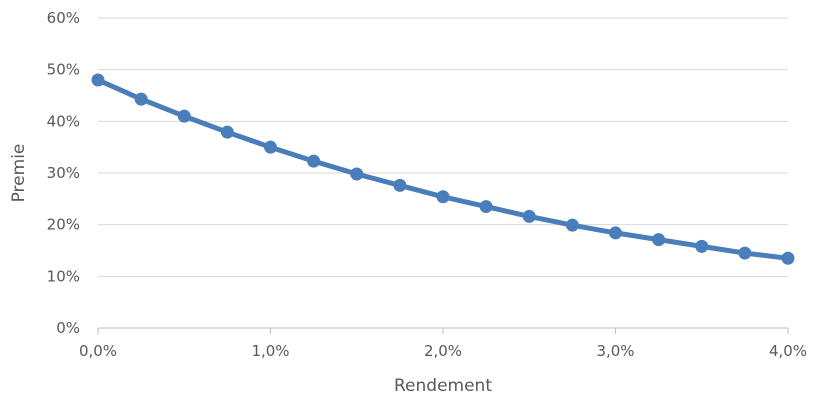  What do you see at coordinates (63, 225) in the screenshot?
I see `y-tick-label: 20%` at bounding box center [63, 225].